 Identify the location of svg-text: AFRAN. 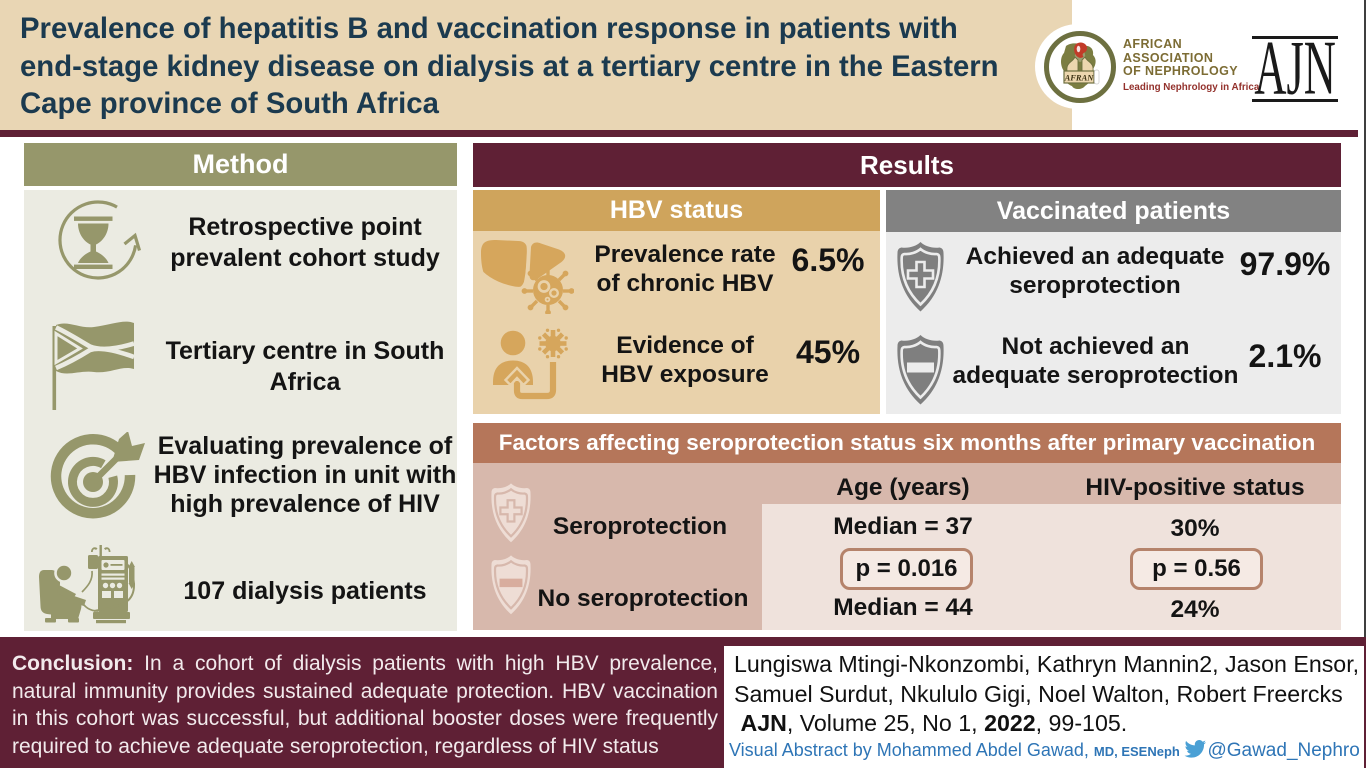
(1079, 78).